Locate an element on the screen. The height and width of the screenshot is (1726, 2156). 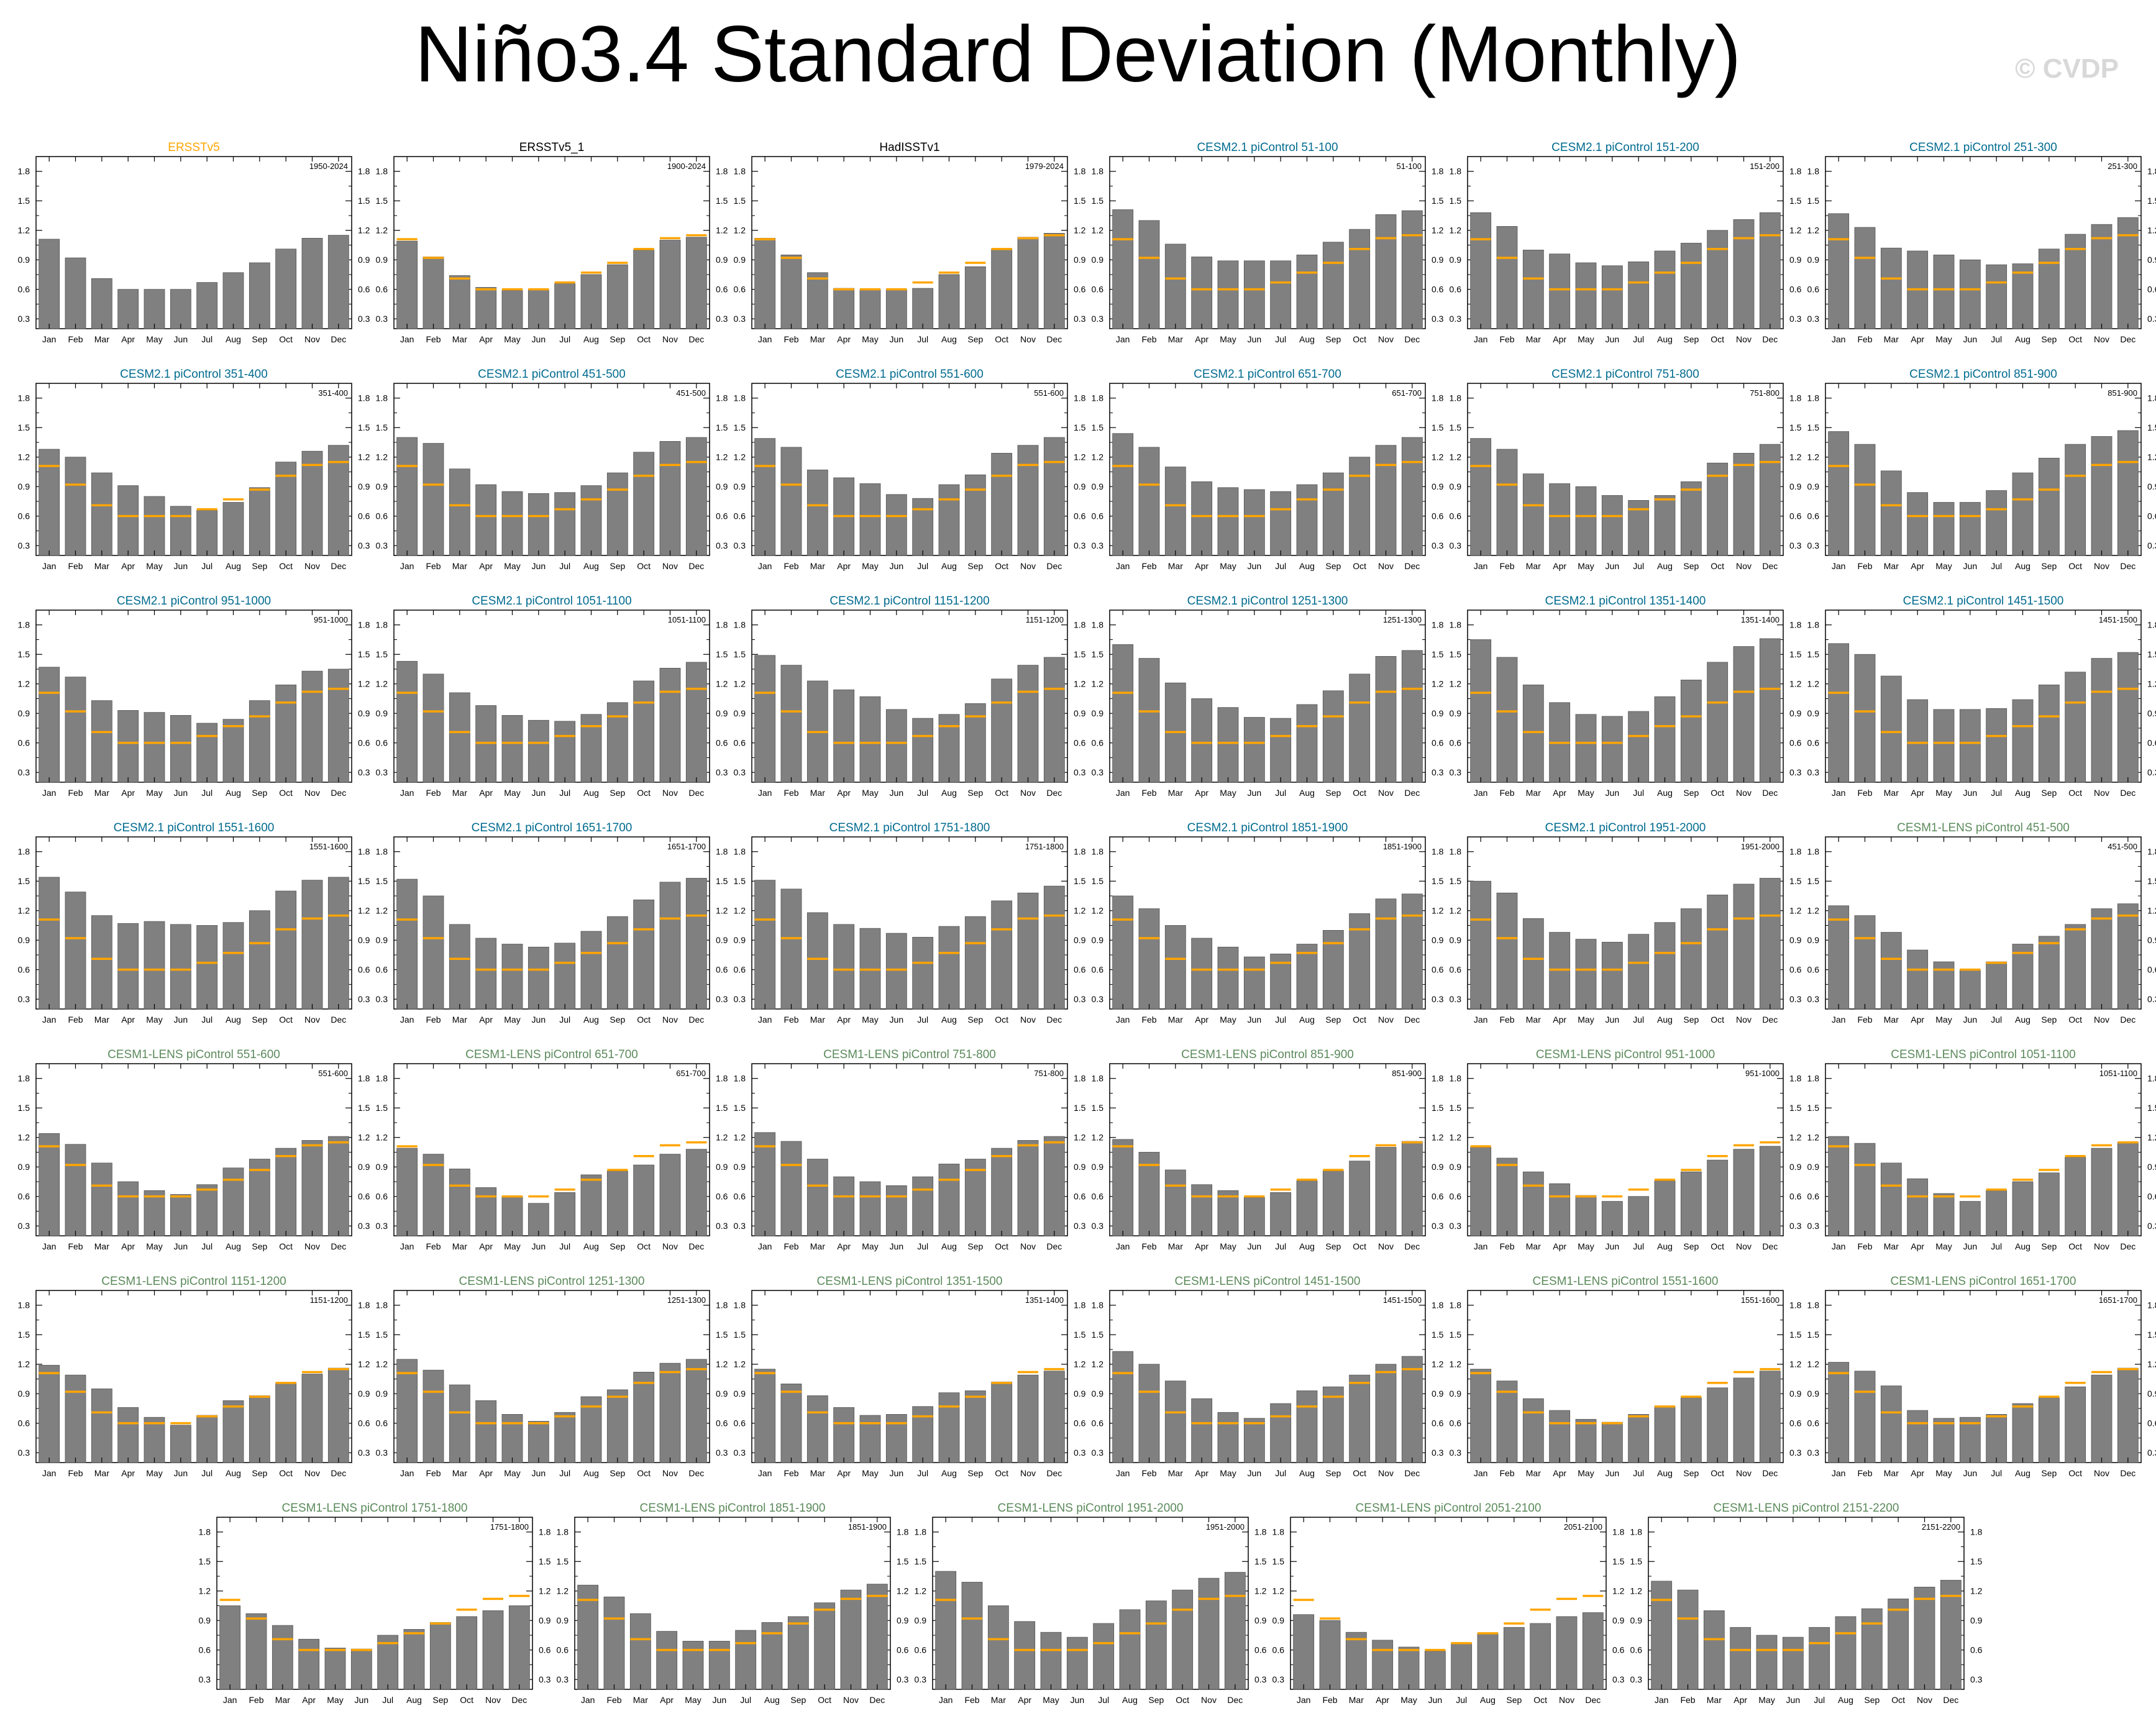
bar-jun is located at coordinates (1612, 749).